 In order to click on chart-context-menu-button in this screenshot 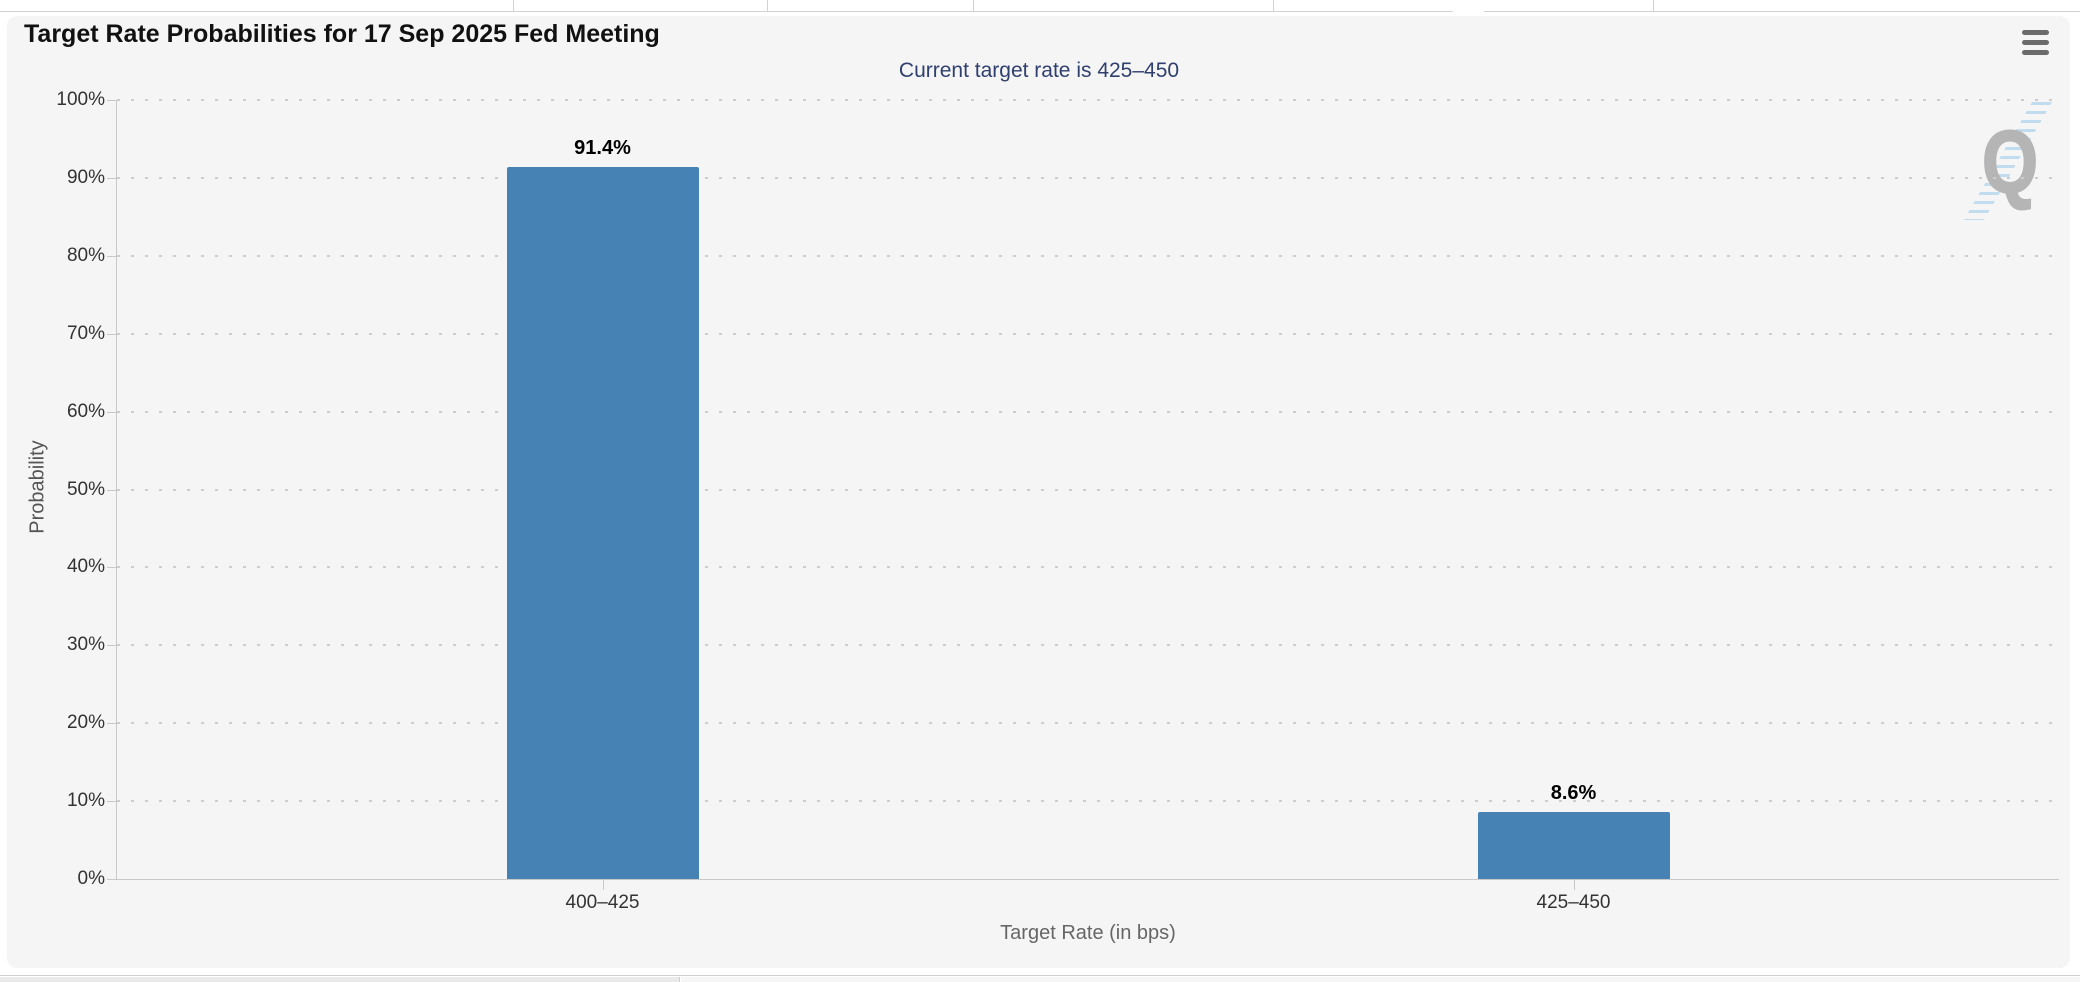, I will do `click(2035, 42)`.